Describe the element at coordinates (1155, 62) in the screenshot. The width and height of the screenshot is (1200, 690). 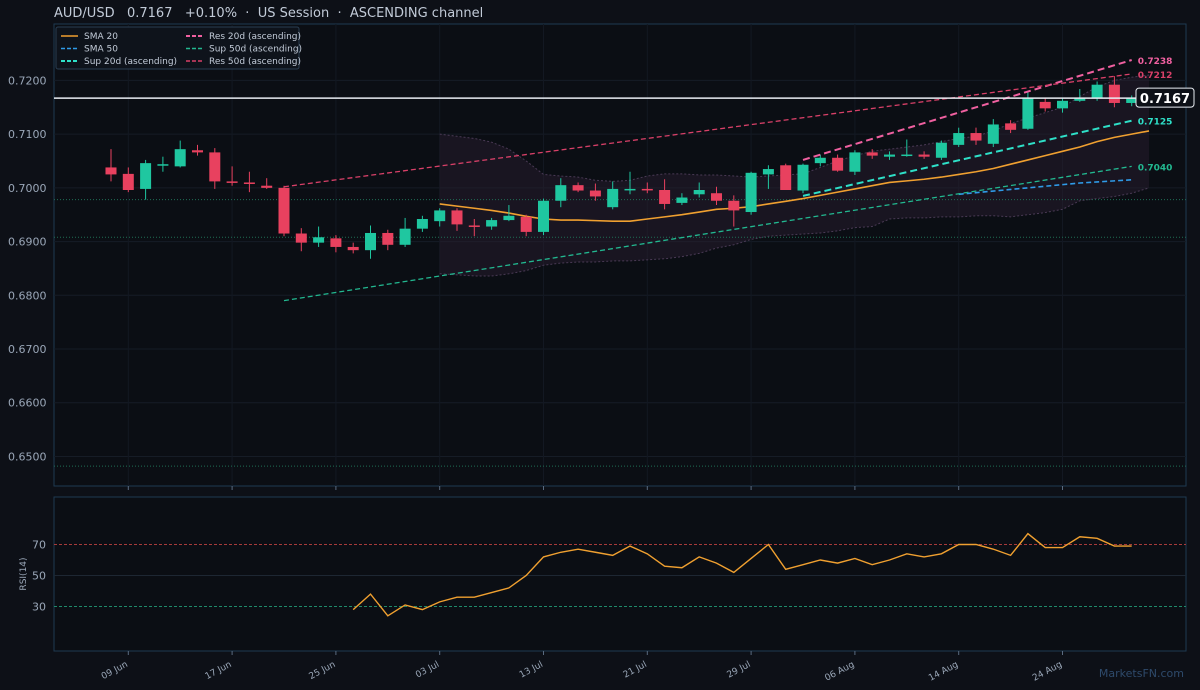
I see `trendline-label-res20: 0.7238` at that location.